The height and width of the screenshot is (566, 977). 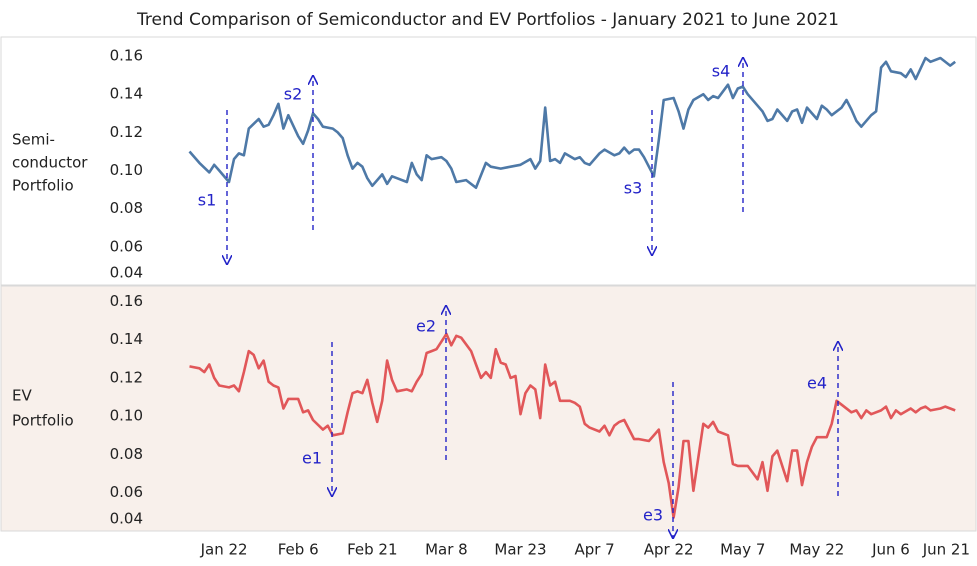 What do you see at coordinates (22, 396) in the screenshot?
I see `y-axis-label: EV` at bounding box center [22, 396].